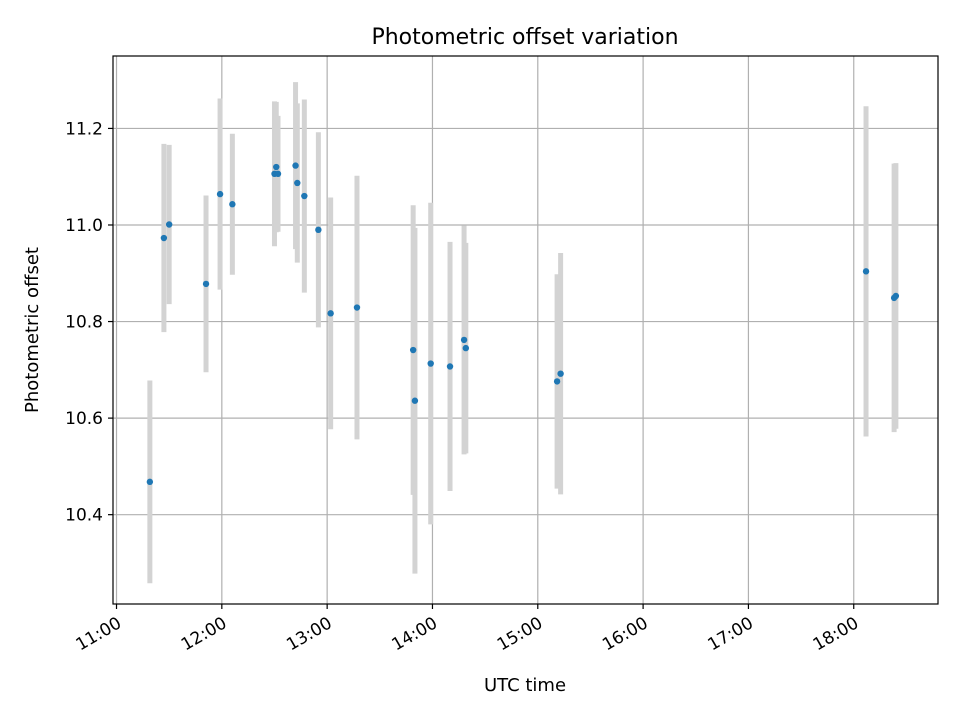  Describe the element at coordinates (84, 516) in the screenshot. I see `y-tick-label: 10.4` at that location.